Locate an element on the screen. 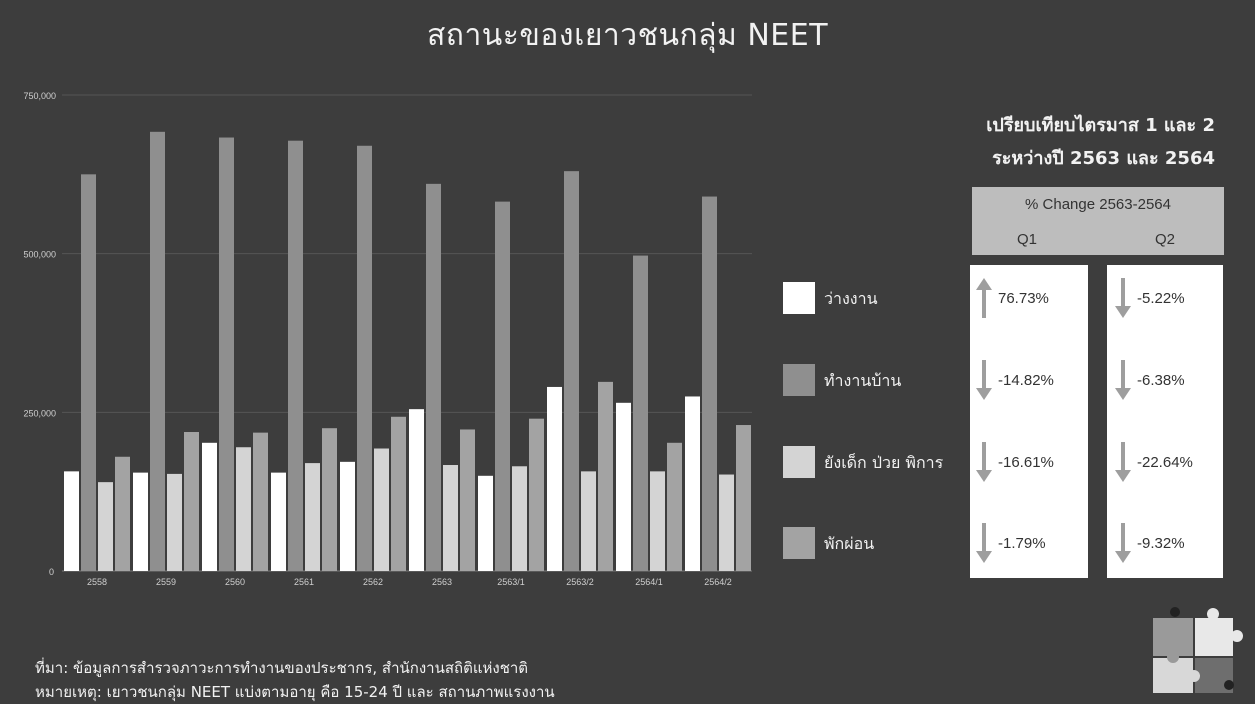 The image size is (1255, 704). q1-change-cell: -16.61% is located at coordinates (1015, 462).